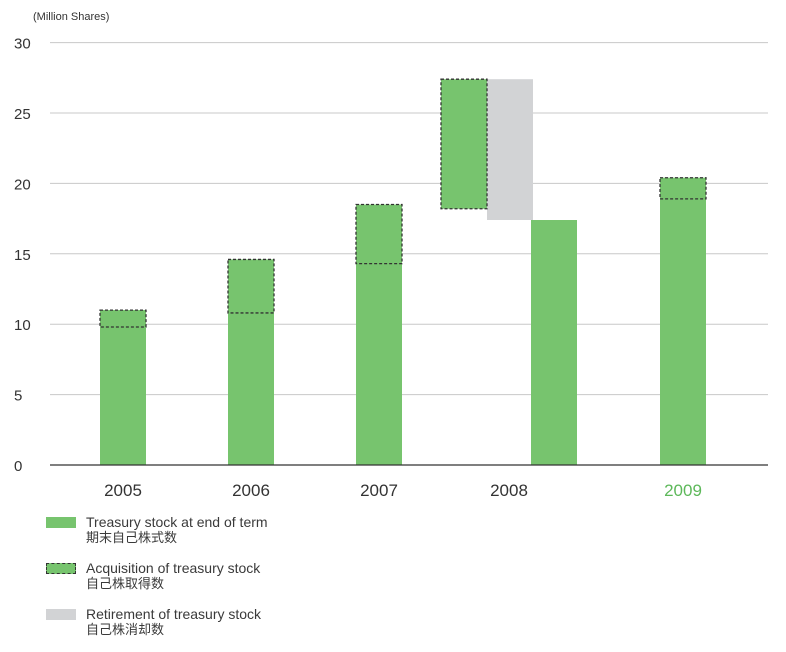  Describe the element at coordinates (61, 614) in the screenshot. I see `legend-swatch-retirement` at that location.